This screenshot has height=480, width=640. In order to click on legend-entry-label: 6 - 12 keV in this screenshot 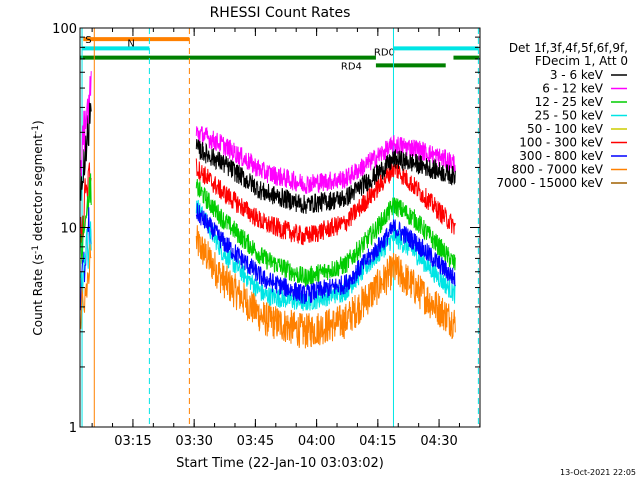, I will do `click(573, 89)`.